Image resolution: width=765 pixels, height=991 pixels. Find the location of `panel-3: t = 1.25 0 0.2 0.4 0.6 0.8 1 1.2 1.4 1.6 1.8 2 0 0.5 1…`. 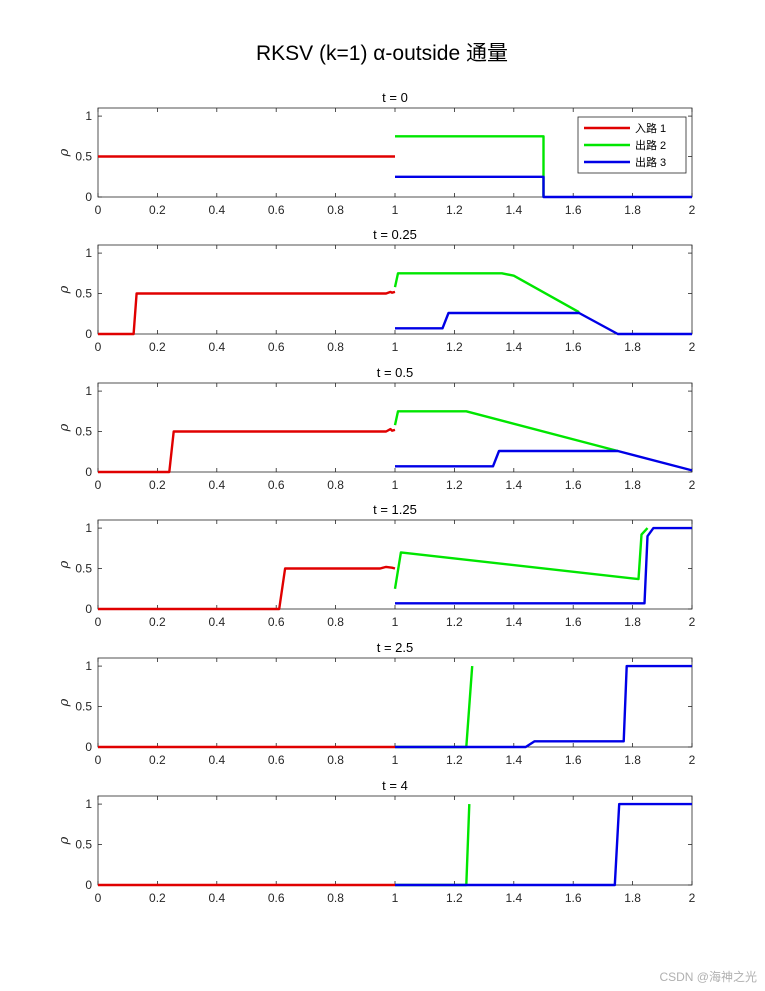

panel-3: t = 1.25 0 0.2 0.4 0.6 0.8 1 1.2 1.4 1.6 1.8 2 0 0.5 1… is located at coordinates (376, 565).